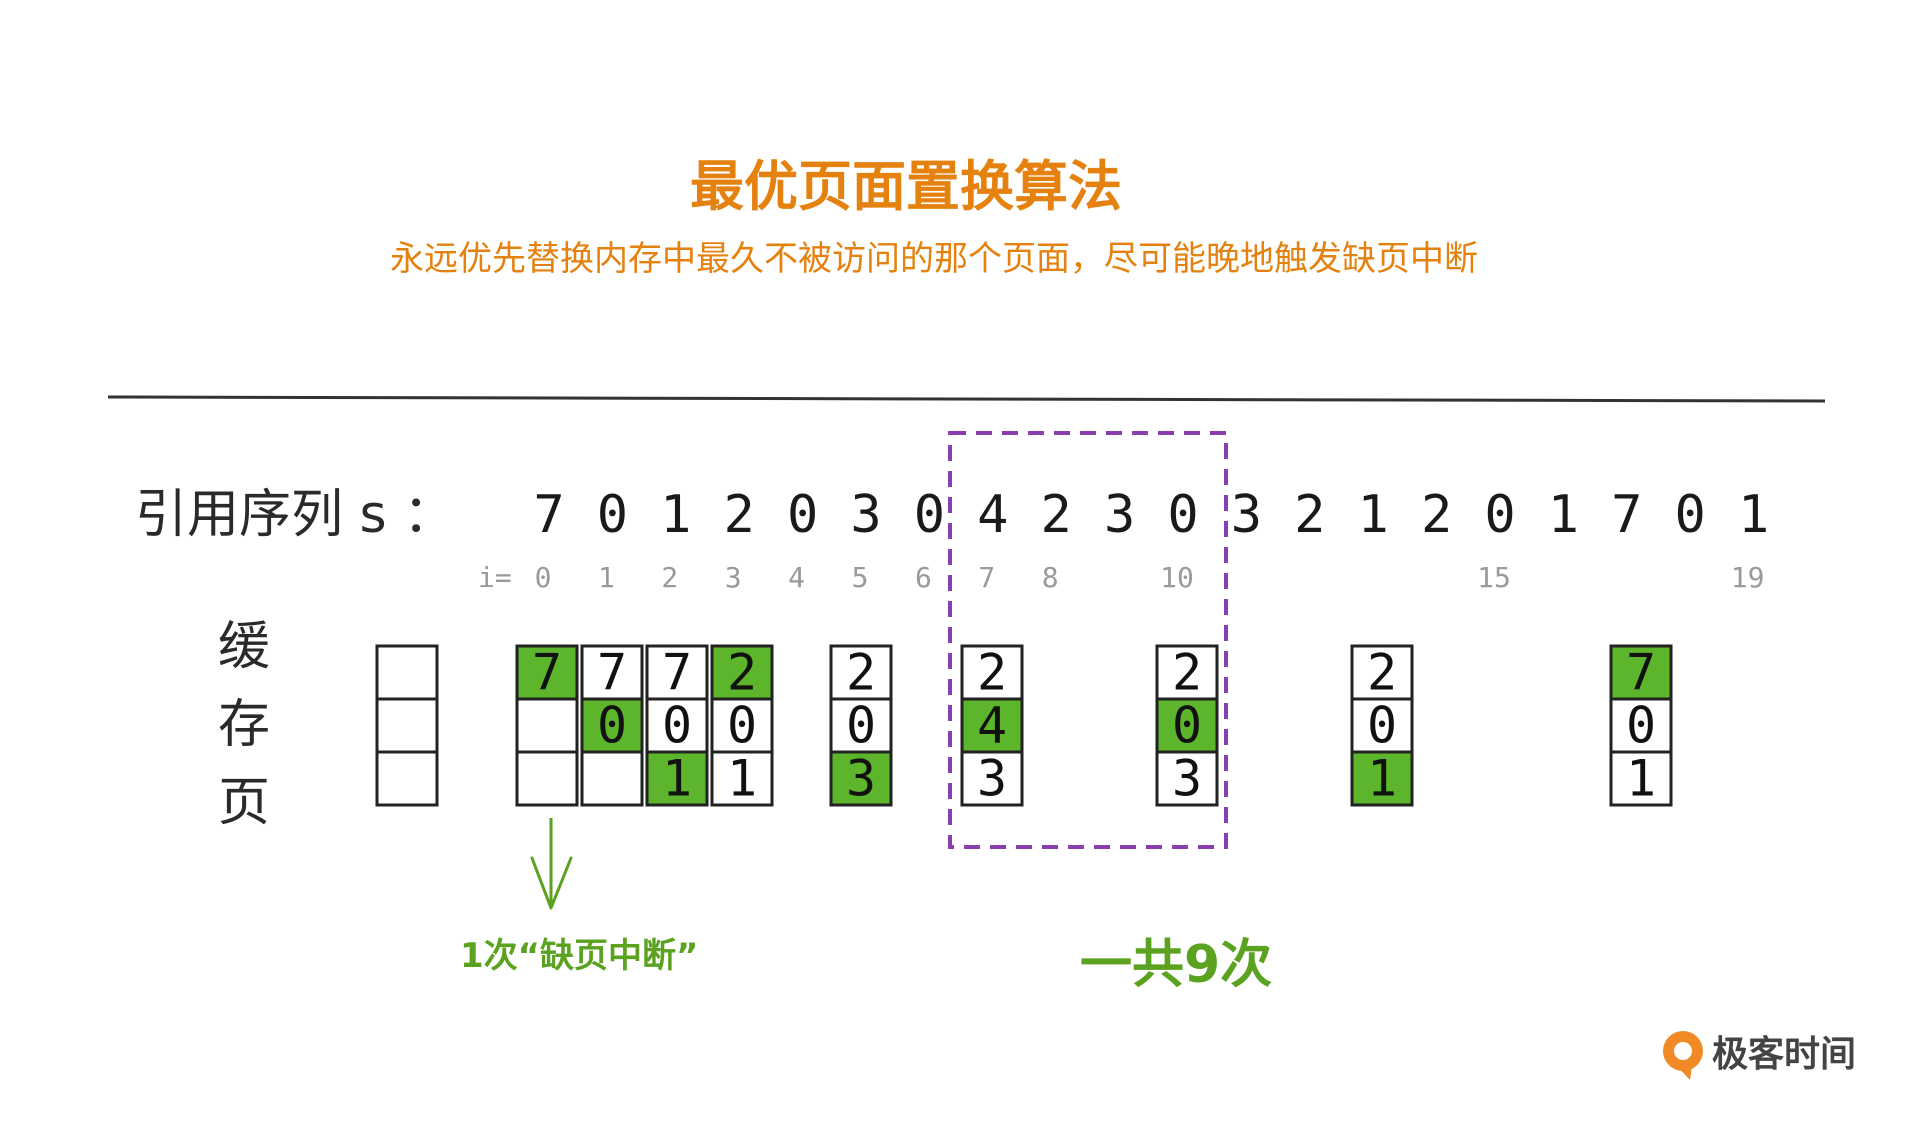 This screenshot has width=1920, height=1145. I want to click on cache-column: 70, so click(612, 725).